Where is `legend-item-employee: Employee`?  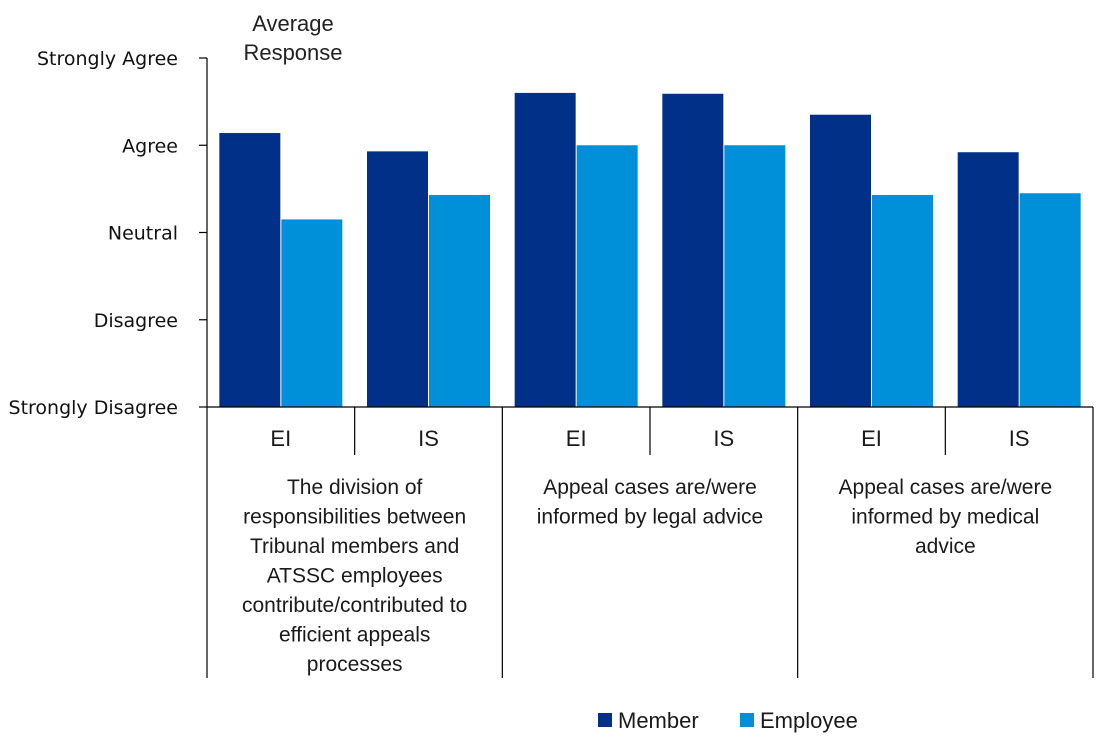 legend-item-employee: Employee is located at coordinates (799, 720).